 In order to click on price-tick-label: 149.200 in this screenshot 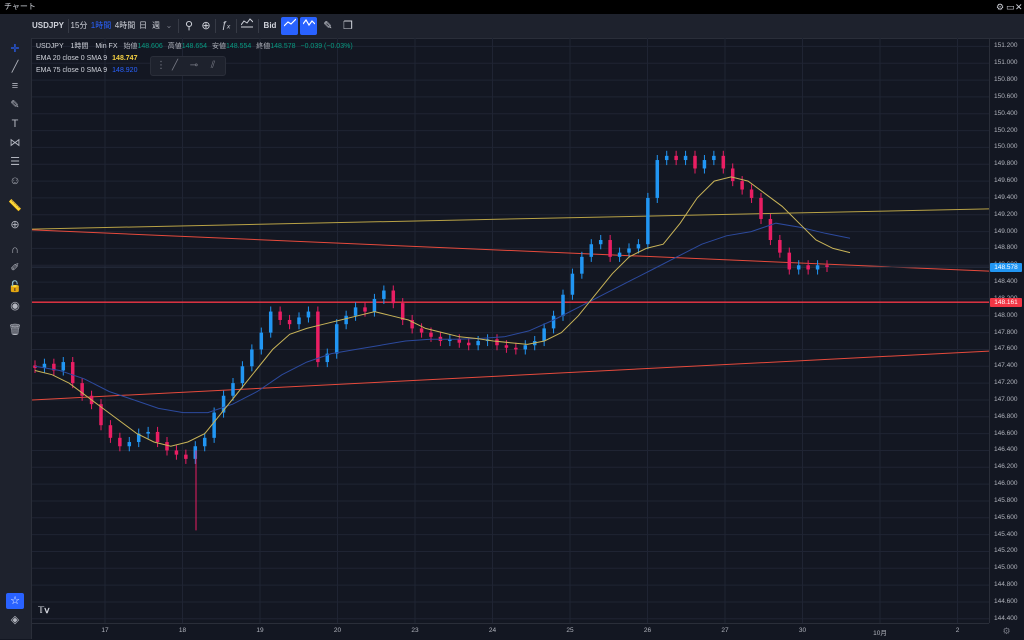, I will do `click(1006, 214)`.